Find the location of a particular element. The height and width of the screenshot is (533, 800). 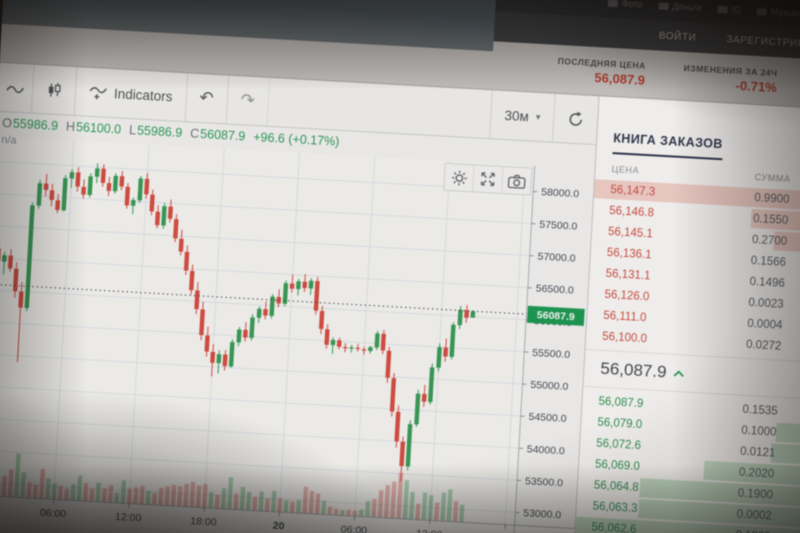

chart-actions is located at coordinates (488, 179).